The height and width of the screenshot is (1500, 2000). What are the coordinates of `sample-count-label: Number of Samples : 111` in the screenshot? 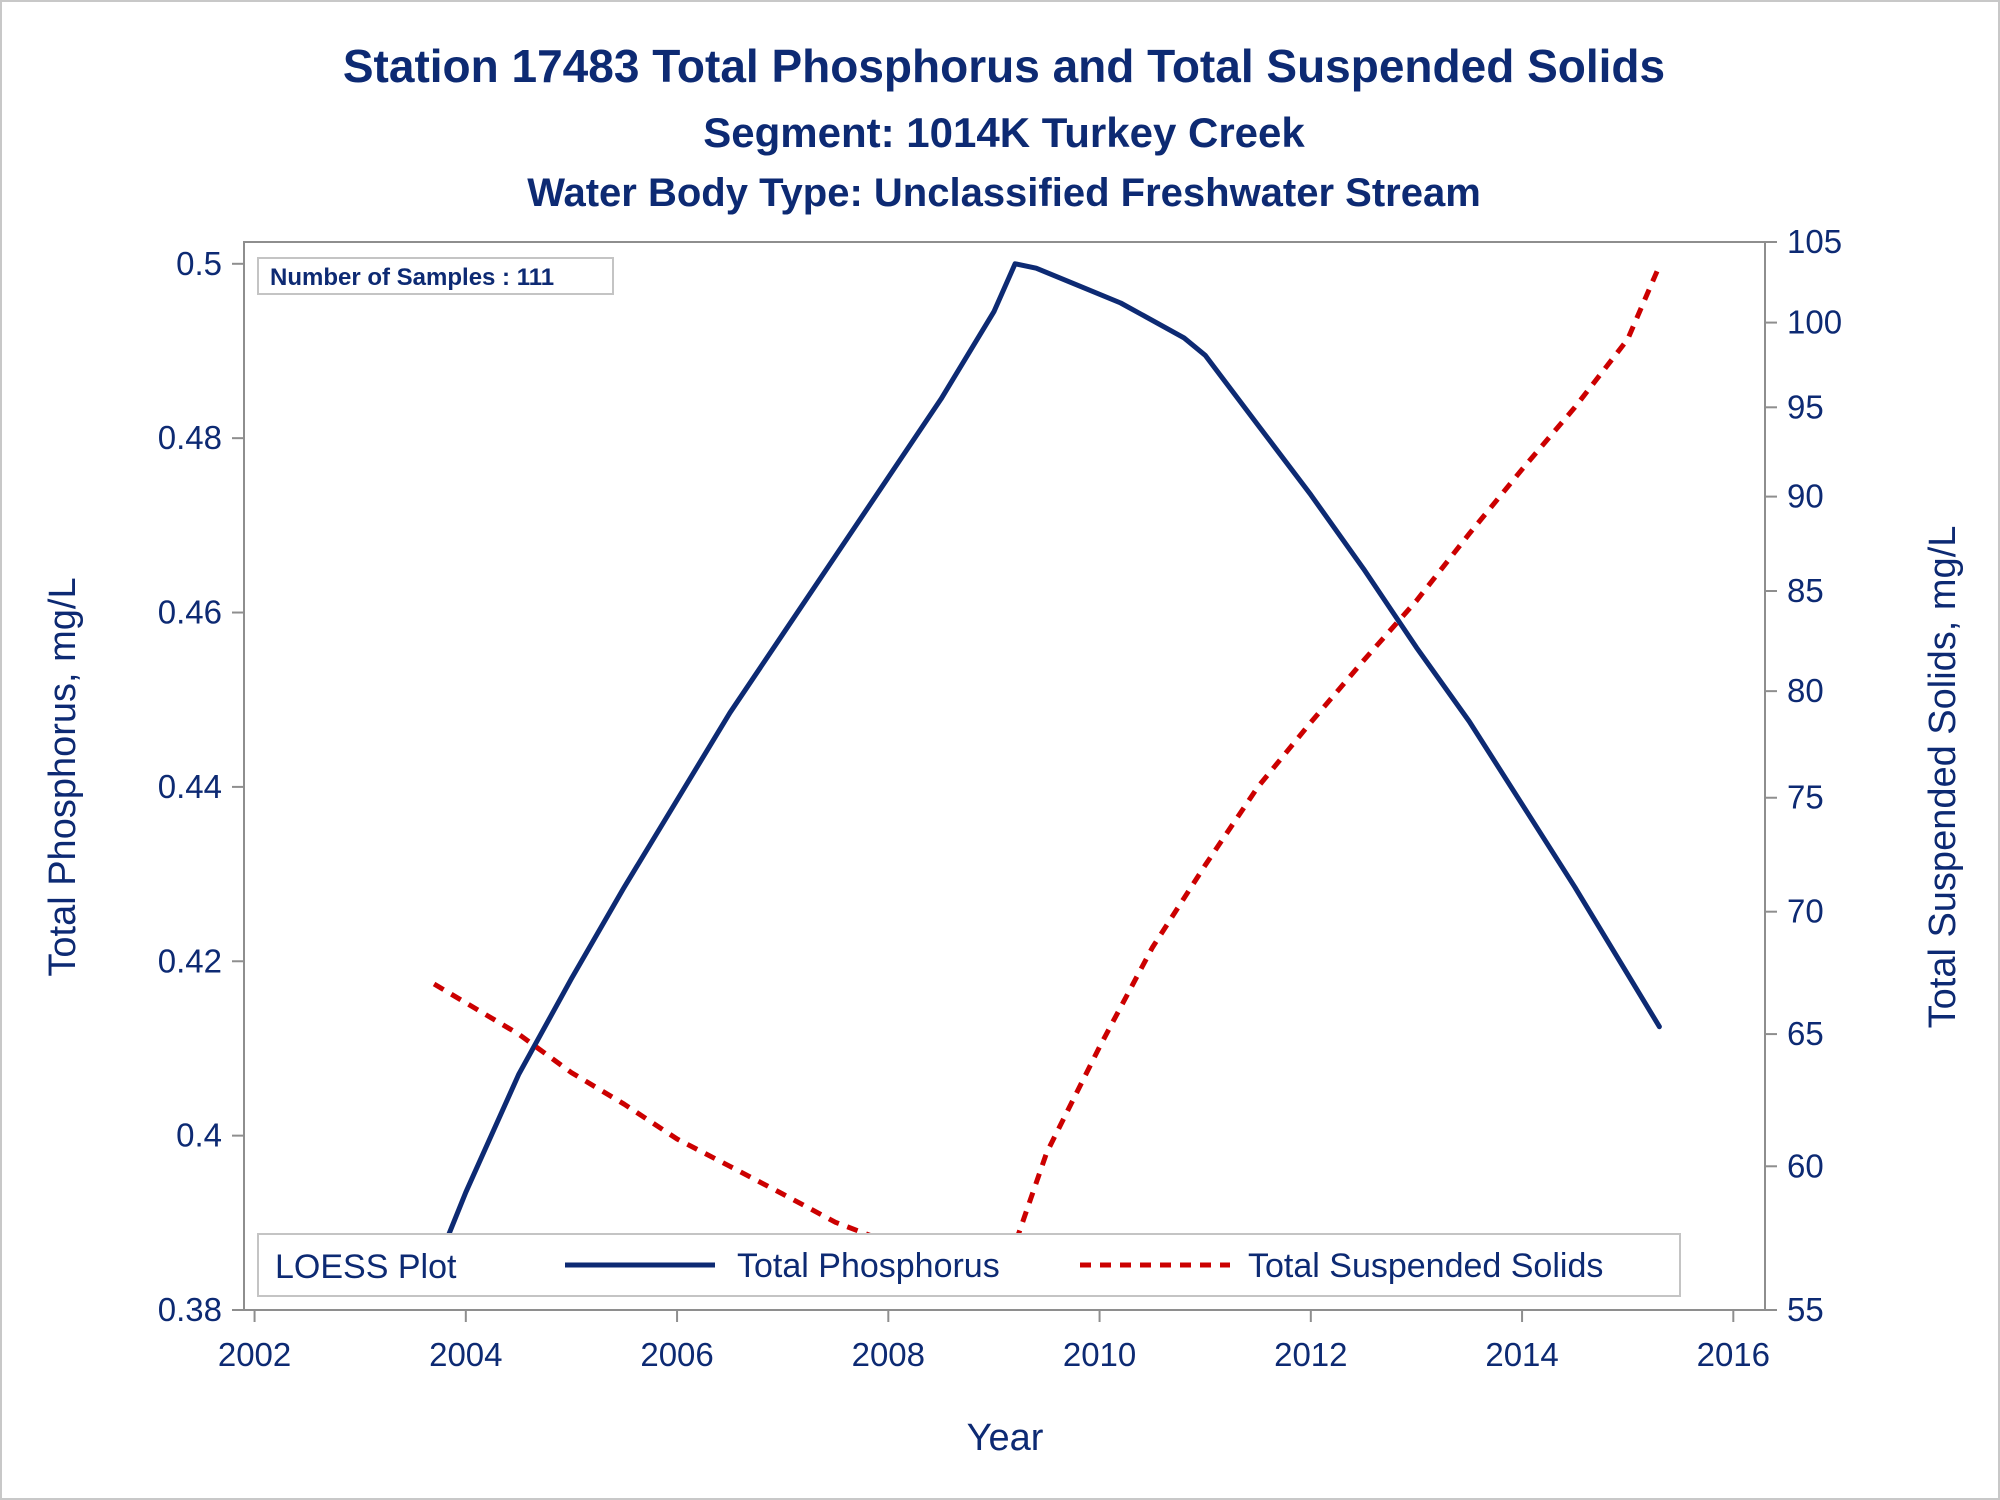 It's located at (412, 277).